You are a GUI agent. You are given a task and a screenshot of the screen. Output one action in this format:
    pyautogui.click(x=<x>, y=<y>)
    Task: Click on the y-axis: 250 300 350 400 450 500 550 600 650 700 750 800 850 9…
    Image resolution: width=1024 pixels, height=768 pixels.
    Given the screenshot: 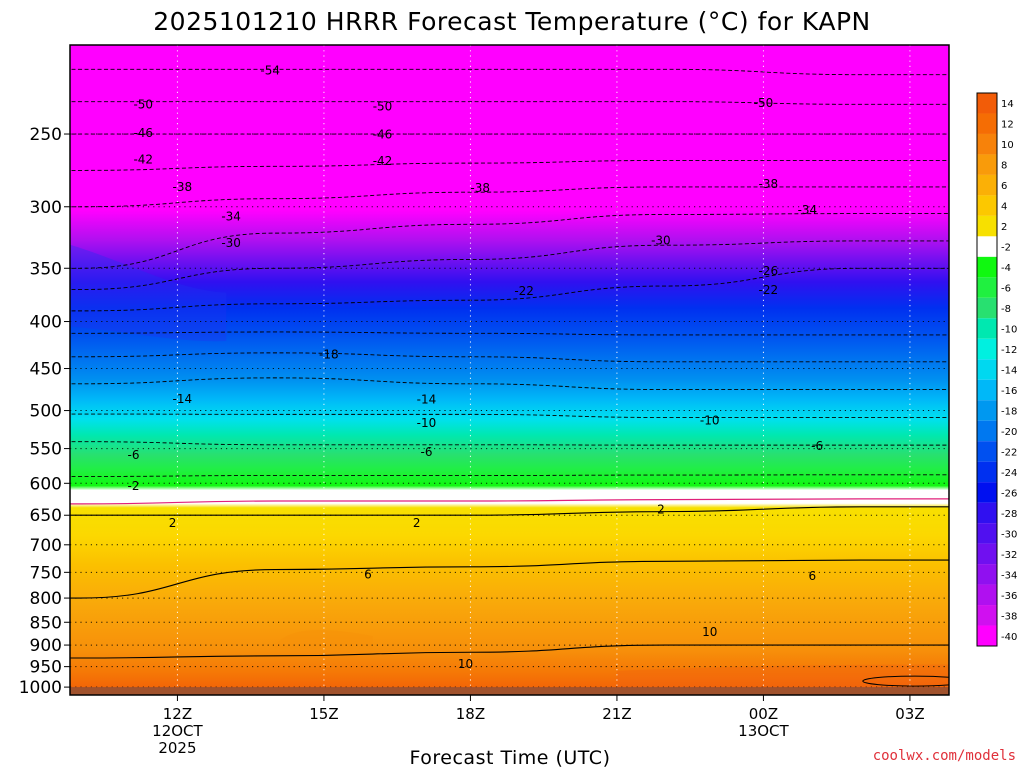 What is the action you would take?
    pyautogui.click(x=44, y=411)
    